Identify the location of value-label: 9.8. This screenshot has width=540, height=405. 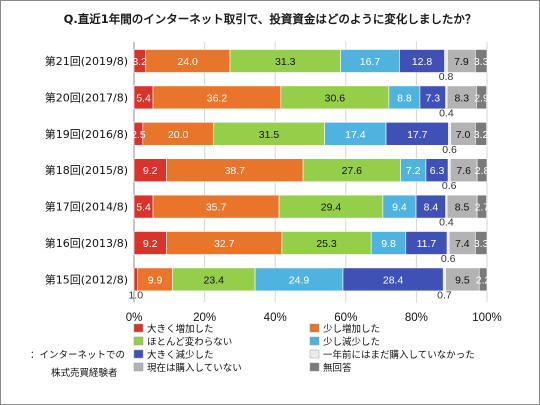
(388, 244).